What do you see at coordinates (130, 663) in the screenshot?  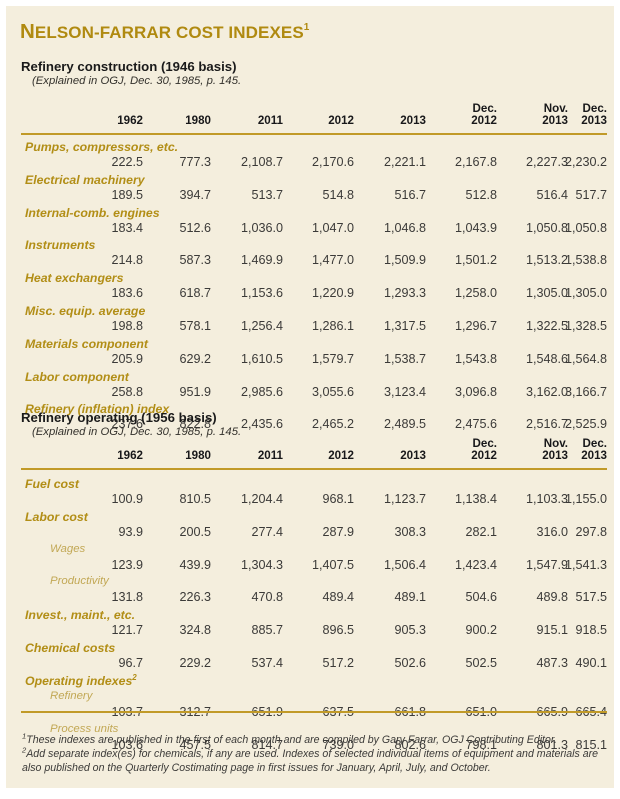 I see `table-cell-value: 96.7` at bounding box center [130, 663].